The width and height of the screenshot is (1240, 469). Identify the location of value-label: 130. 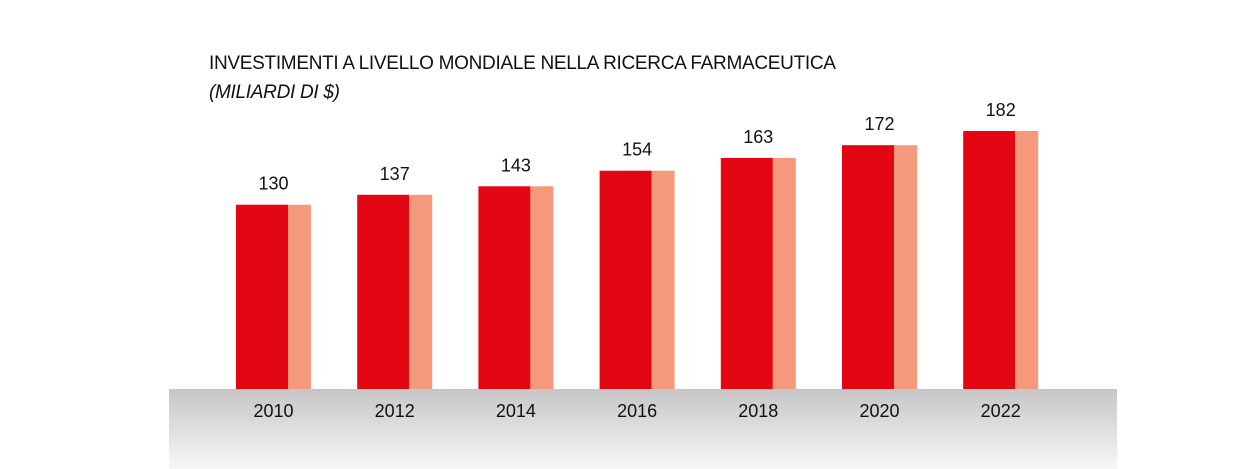
(273, 184).